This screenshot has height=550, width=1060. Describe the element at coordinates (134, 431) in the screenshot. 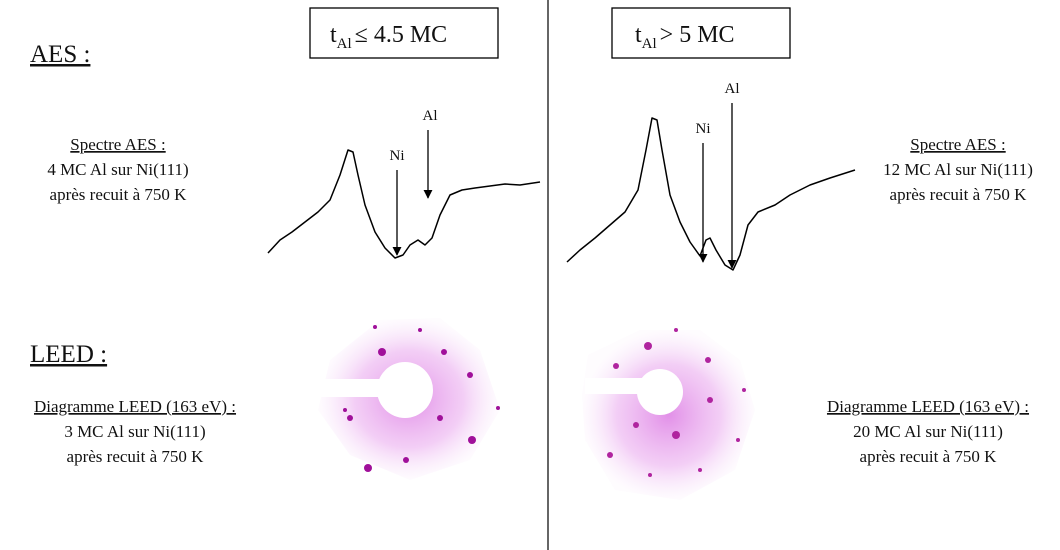

I see `caption: 3 MC Al sur Ni(111)` at that location.